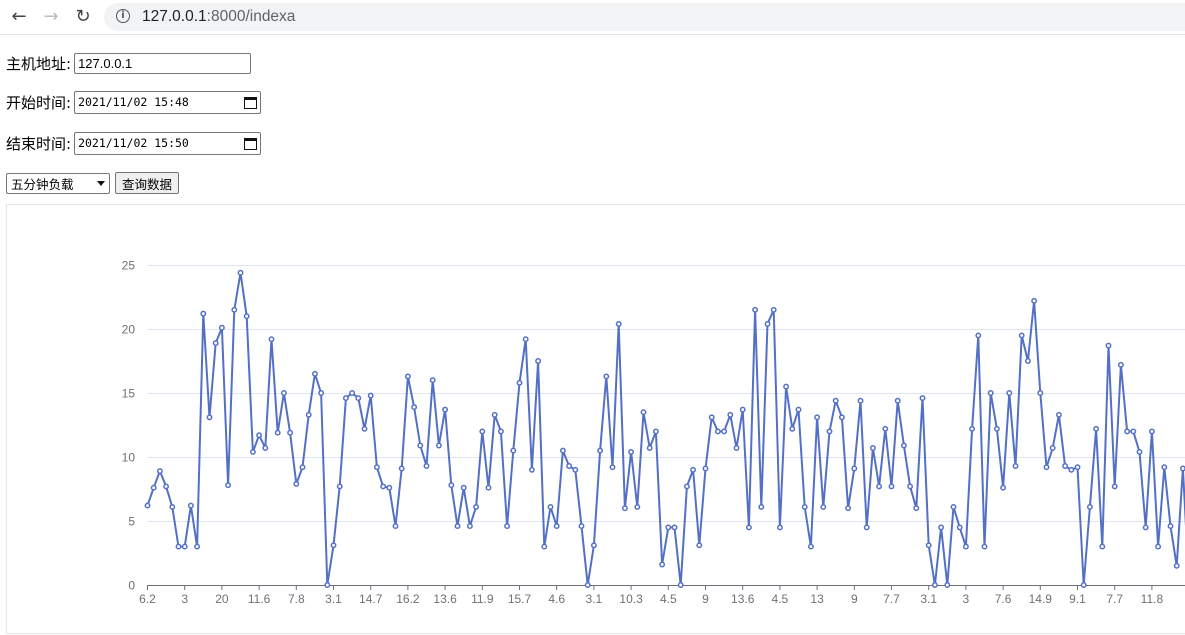 Image resolution: width=1185 pixels, height=635 pixels. Describe the element at coordinates (251, 16) in the screenshot. I see `url-path: :8000/indexa` at that location.